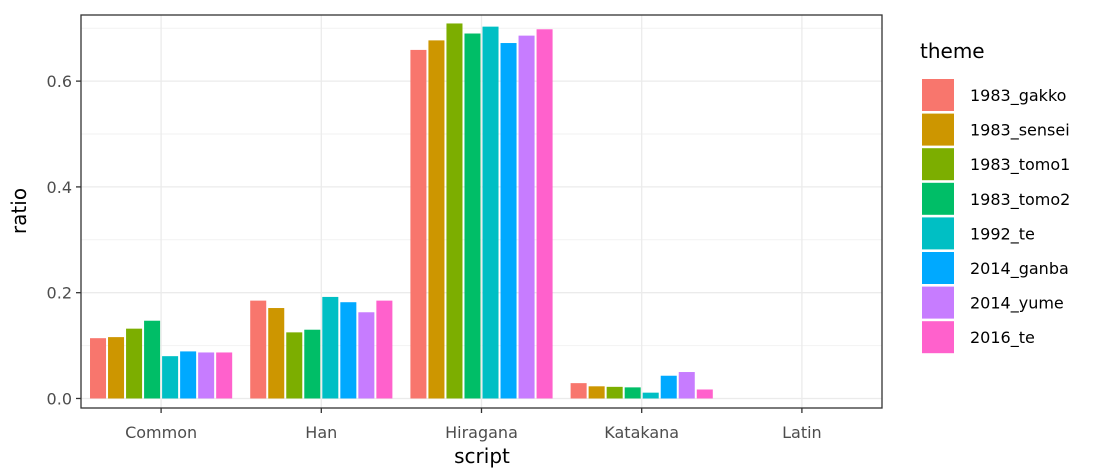 The image size is (1096, 469). What do you see at coordinates (641, 432) in the screenshot?
I see `x-tick-label: Katakana` at bounding box center [641, 432].